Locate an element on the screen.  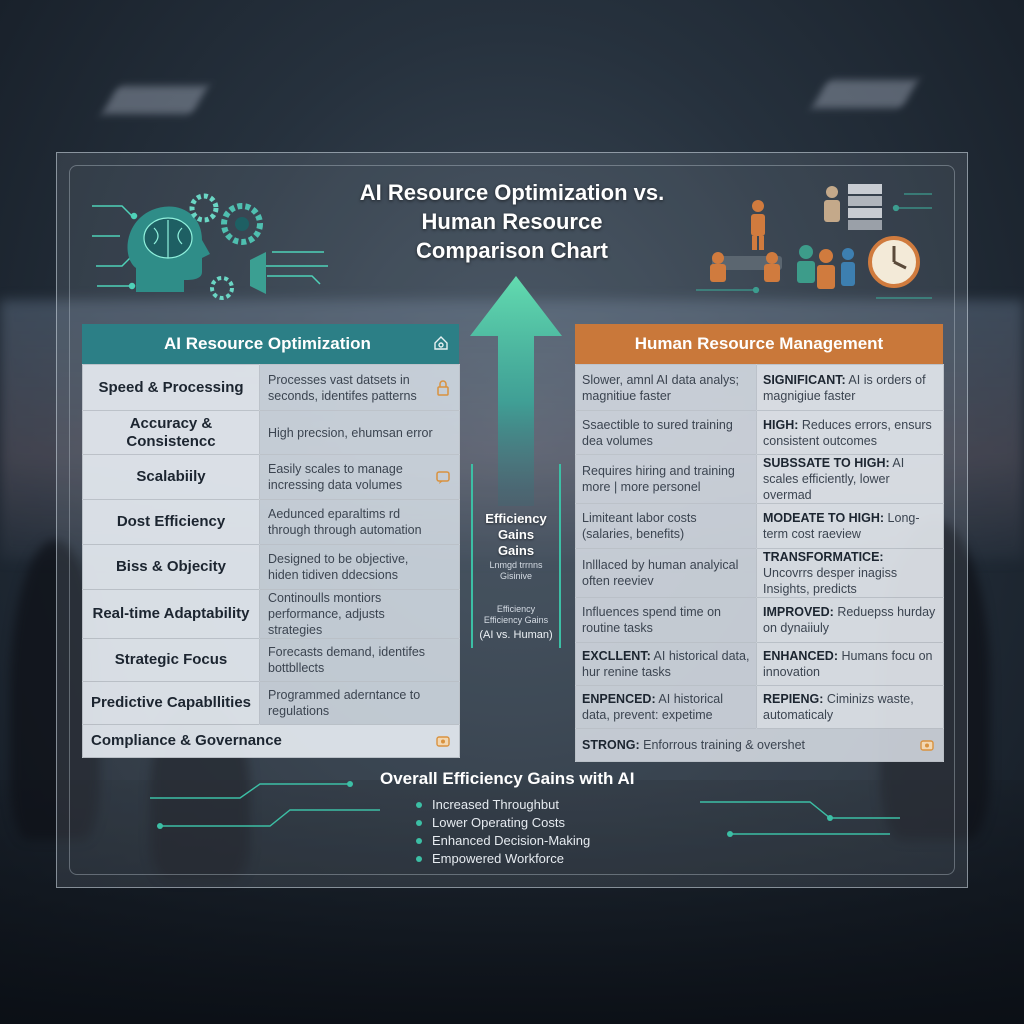
table-row: Compliance & Governance is located at coordinates (271, 741).